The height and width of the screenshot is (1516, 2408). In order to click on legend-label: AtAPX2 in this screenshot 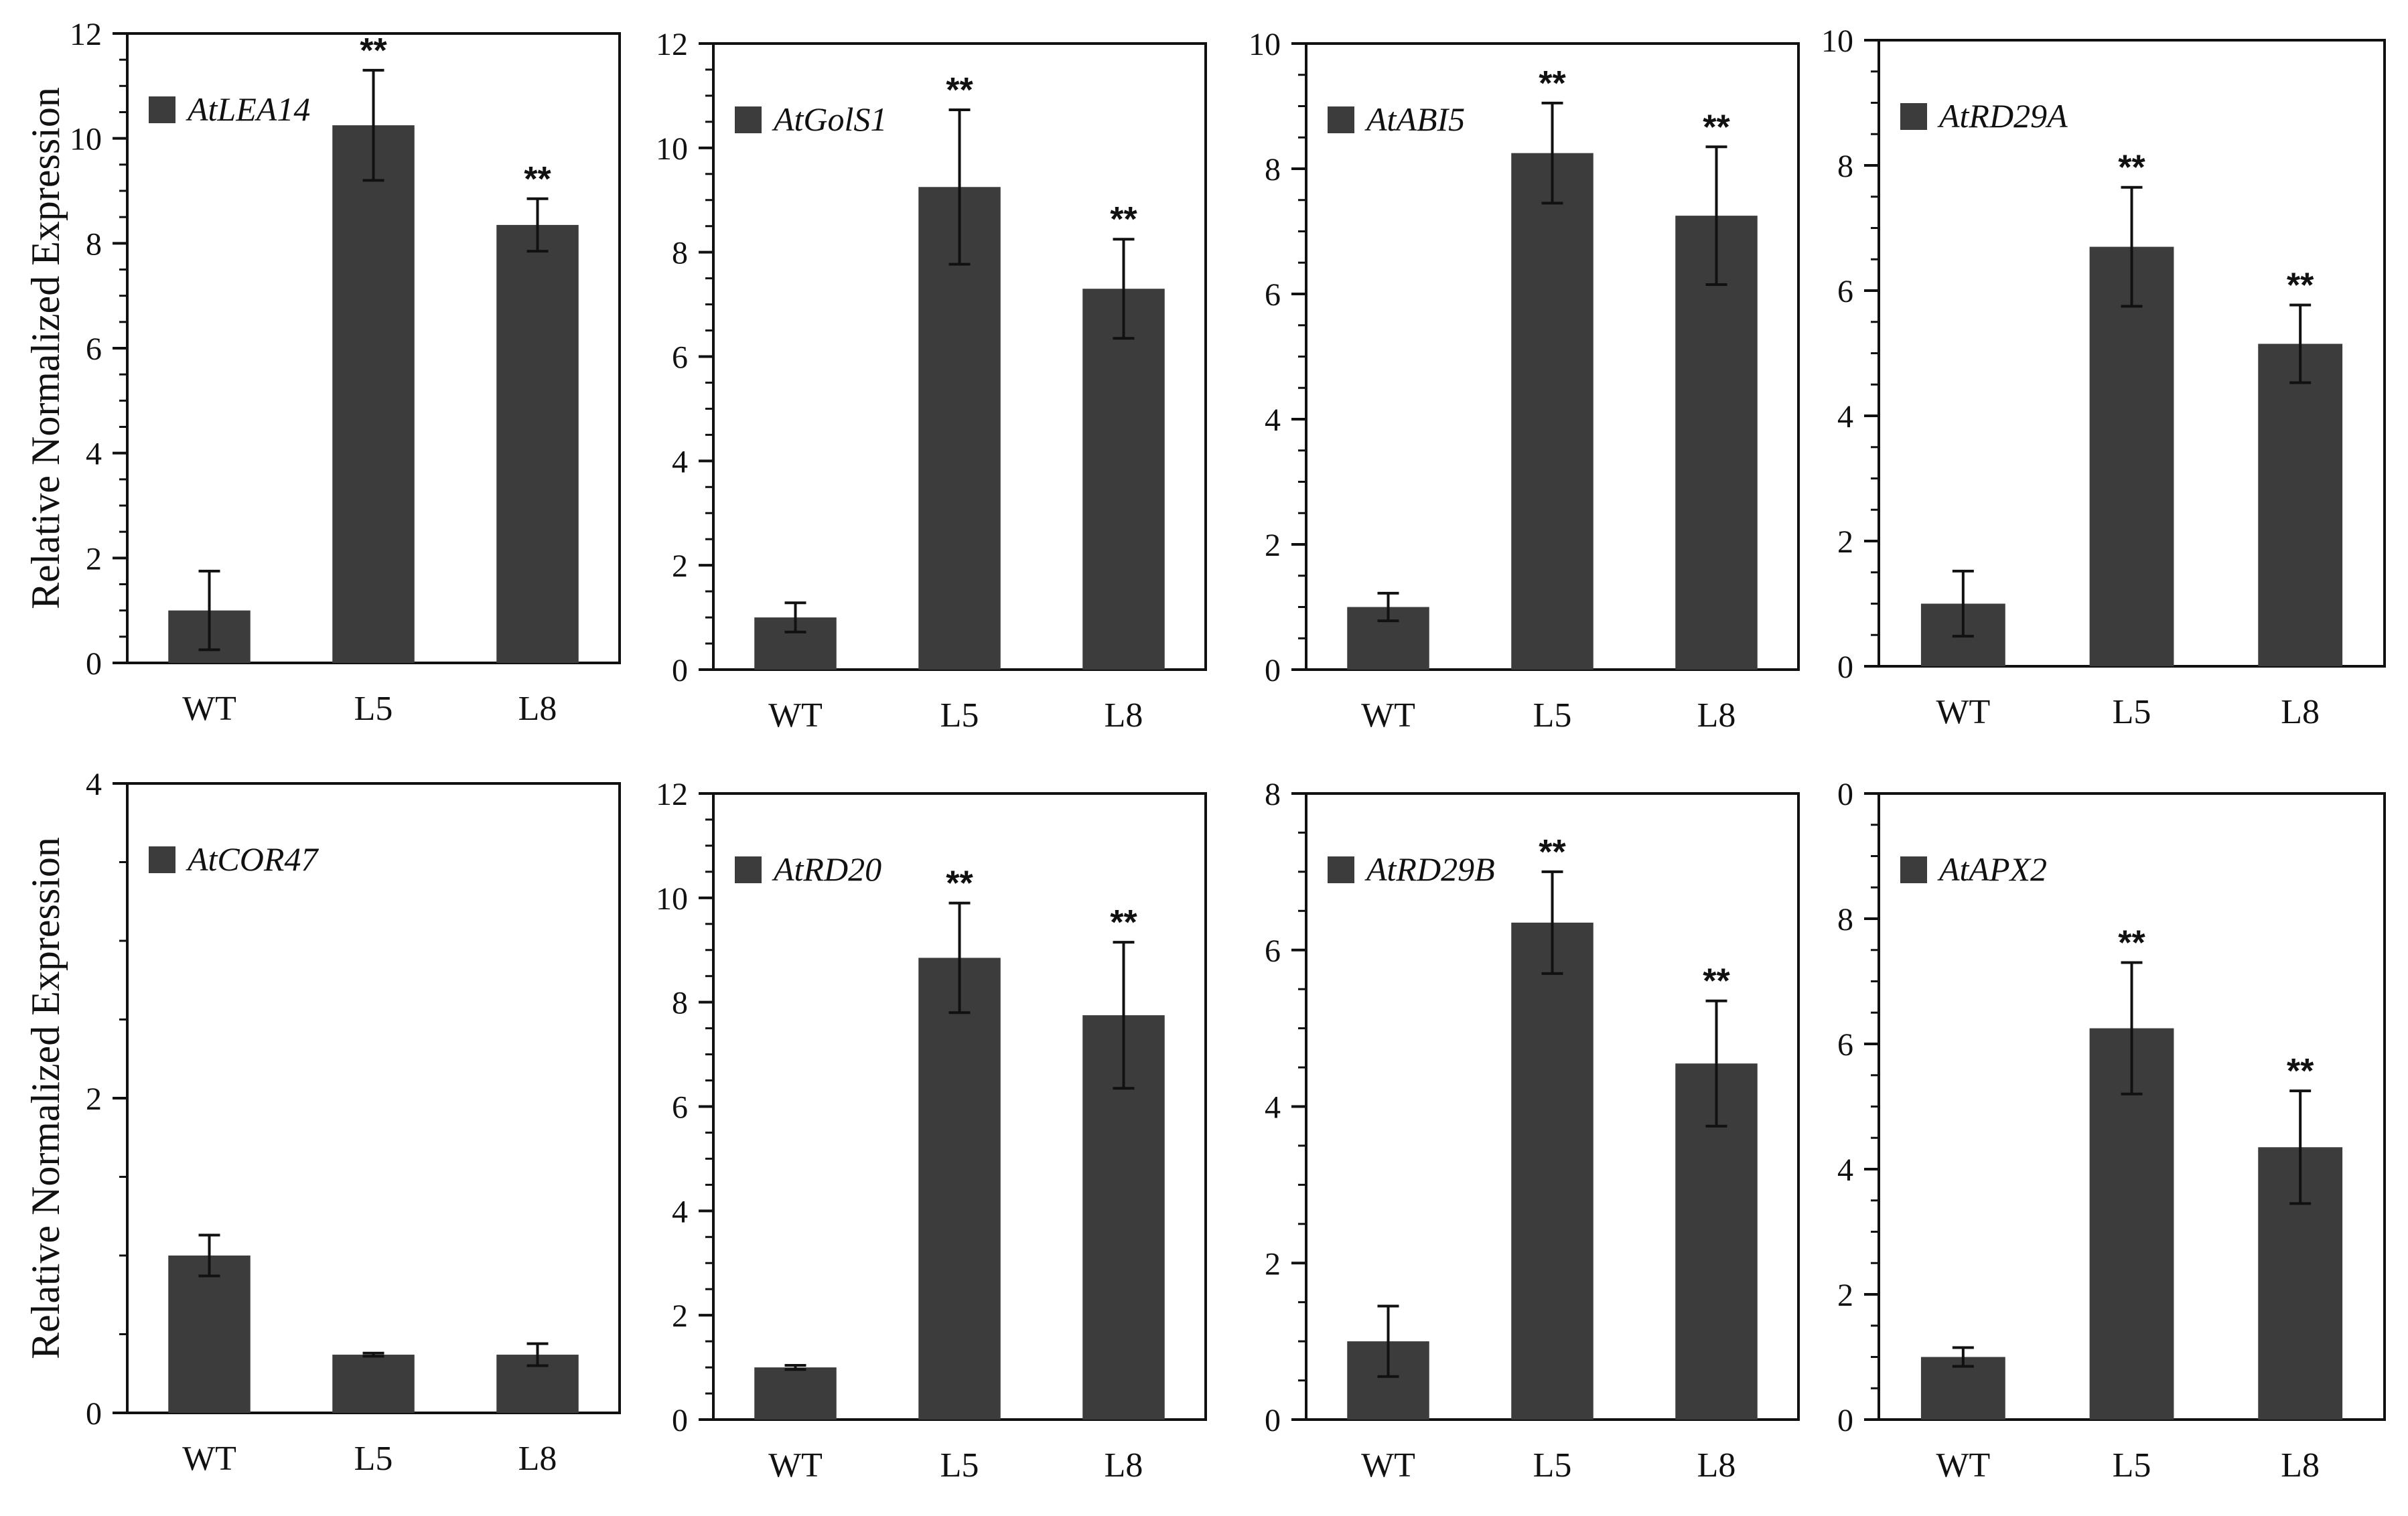, I will do `click(1992, 869)`.